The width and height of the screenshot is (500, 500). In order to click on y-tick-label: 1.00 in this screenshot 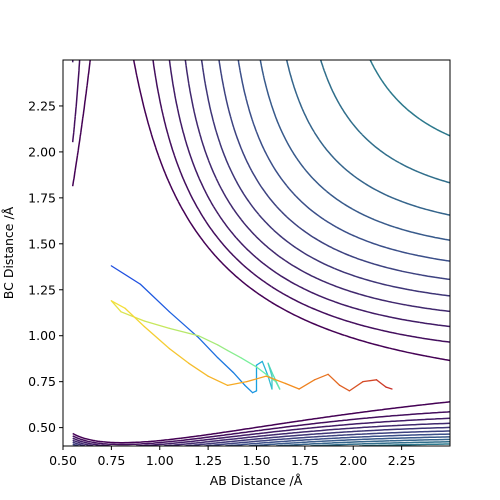, I will do `click(42, 335)`.